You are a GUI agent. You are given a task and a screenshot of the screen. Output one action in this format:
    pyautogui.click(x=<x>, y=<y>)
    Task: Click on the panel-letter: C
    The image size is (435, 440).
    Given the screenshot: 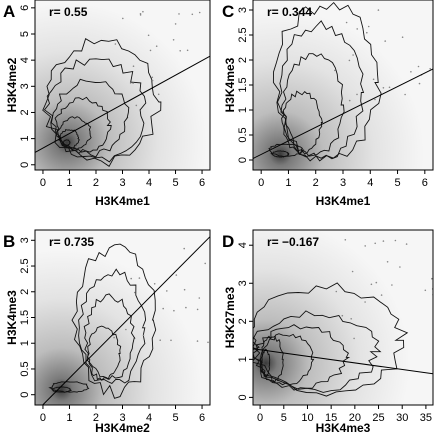 What is the action you would take?
    pyautogui.click(x=228, y=11)
    